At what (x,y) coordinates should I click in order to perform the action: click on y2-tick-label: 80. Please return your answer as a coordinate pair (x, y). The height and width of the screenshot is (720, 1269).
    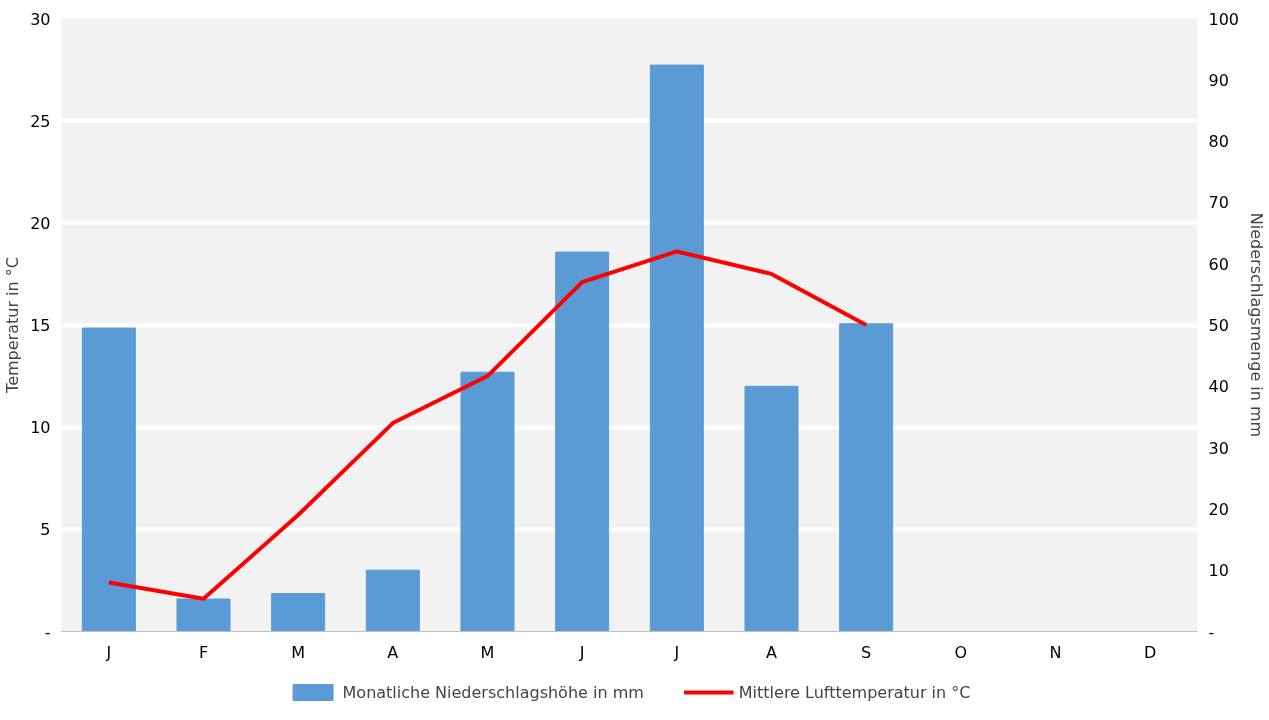
    Looking at the image, I should click on (1218, 142).